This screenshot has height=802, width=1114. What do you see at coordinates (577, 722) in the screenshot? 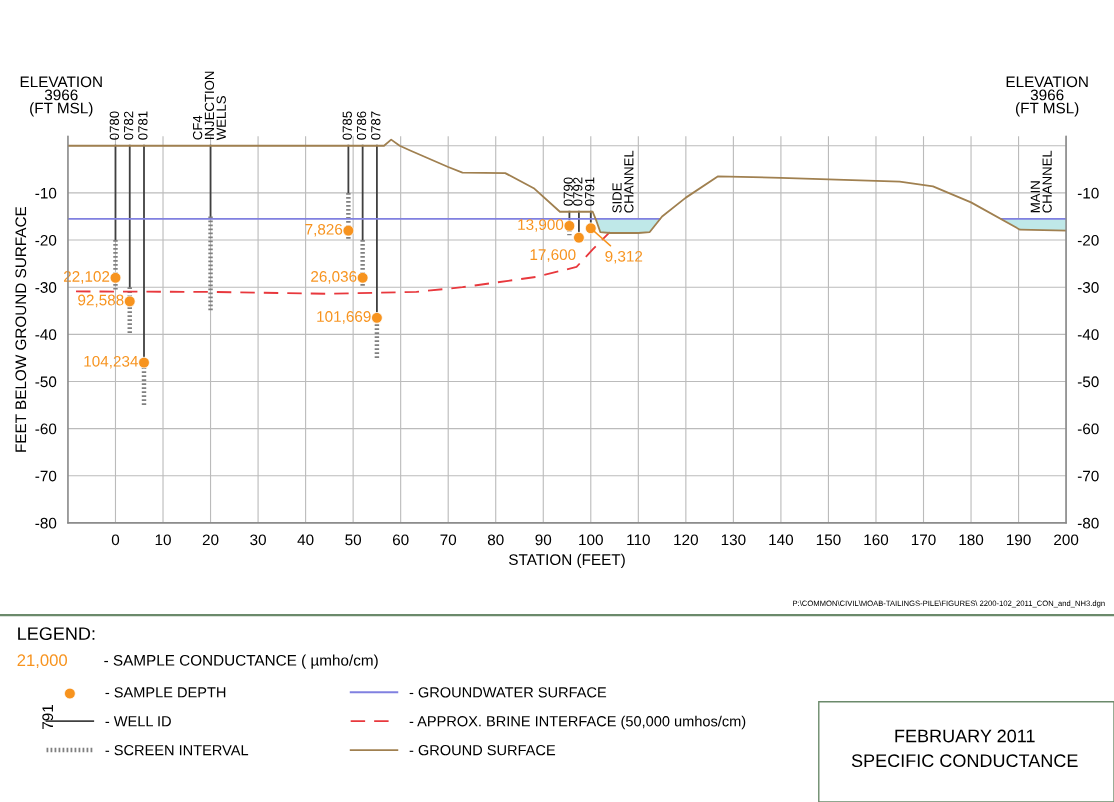
I see `legend-label: - APPROX. BRINE INTERFACE (50,000 umhos/cm)` at bounding box center [577, 722].